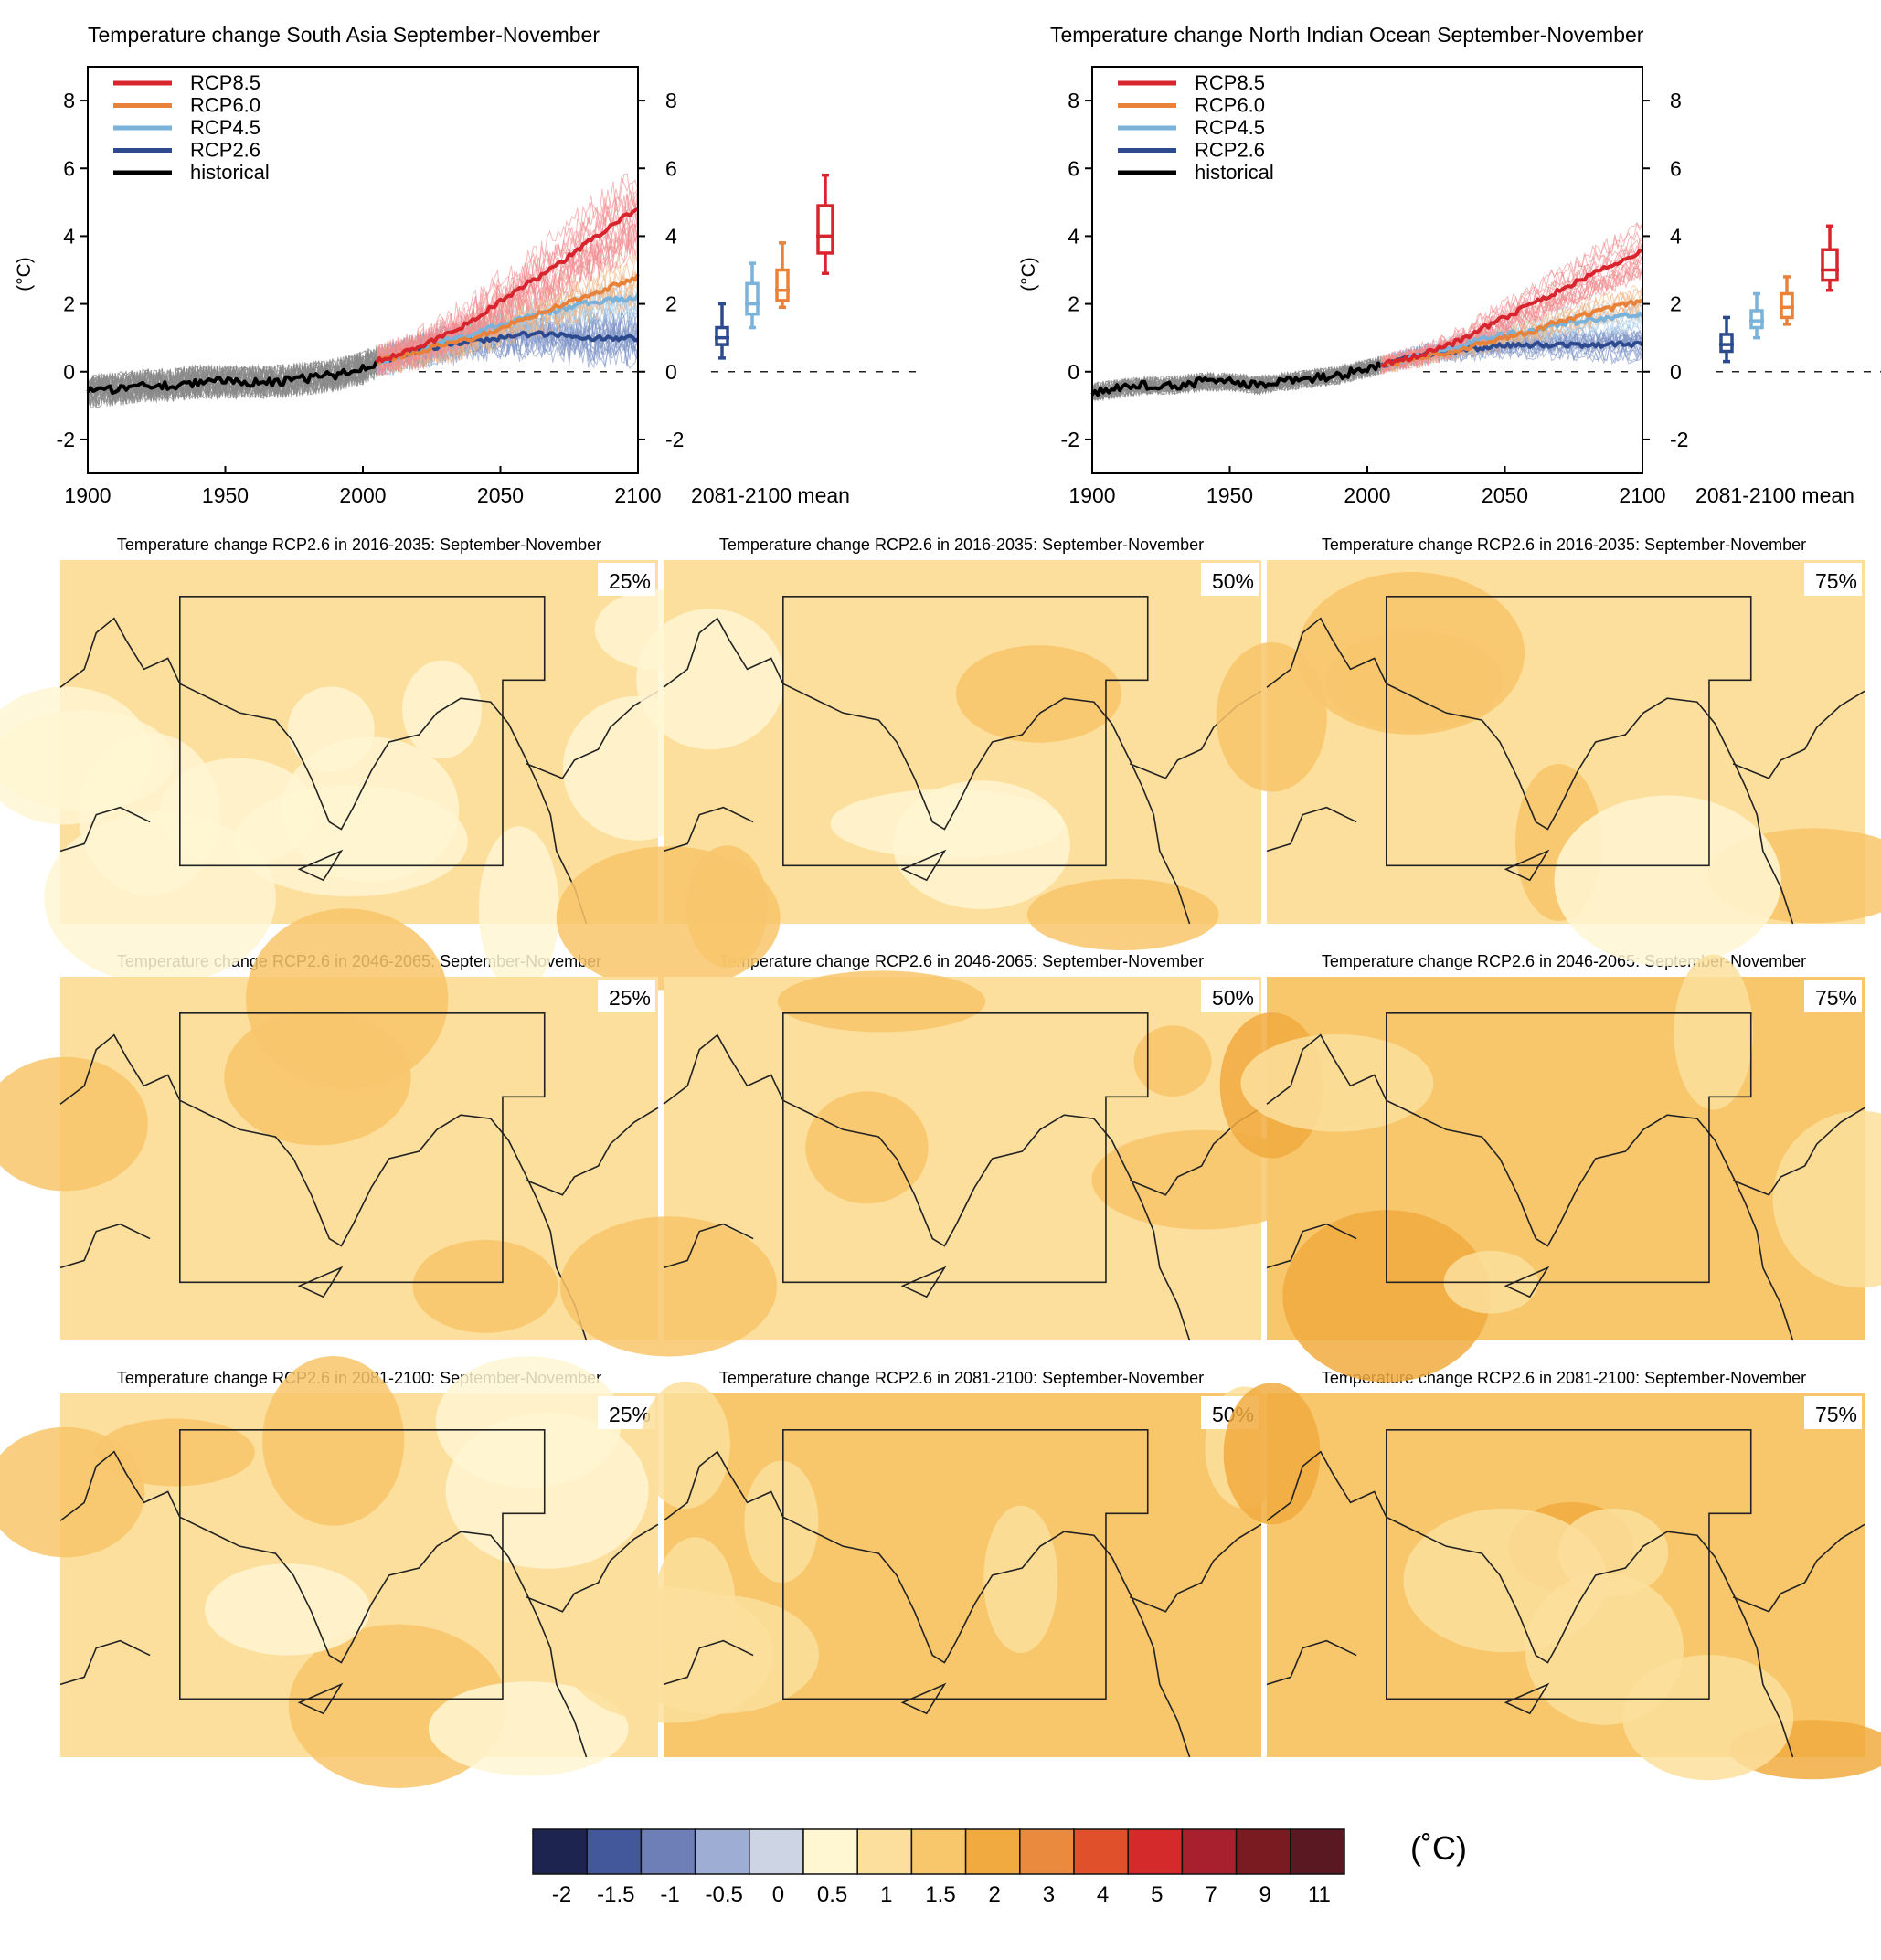 The image size is (1881, 1960). I want to click on x-tick-label: 2100, so click(637, 495).